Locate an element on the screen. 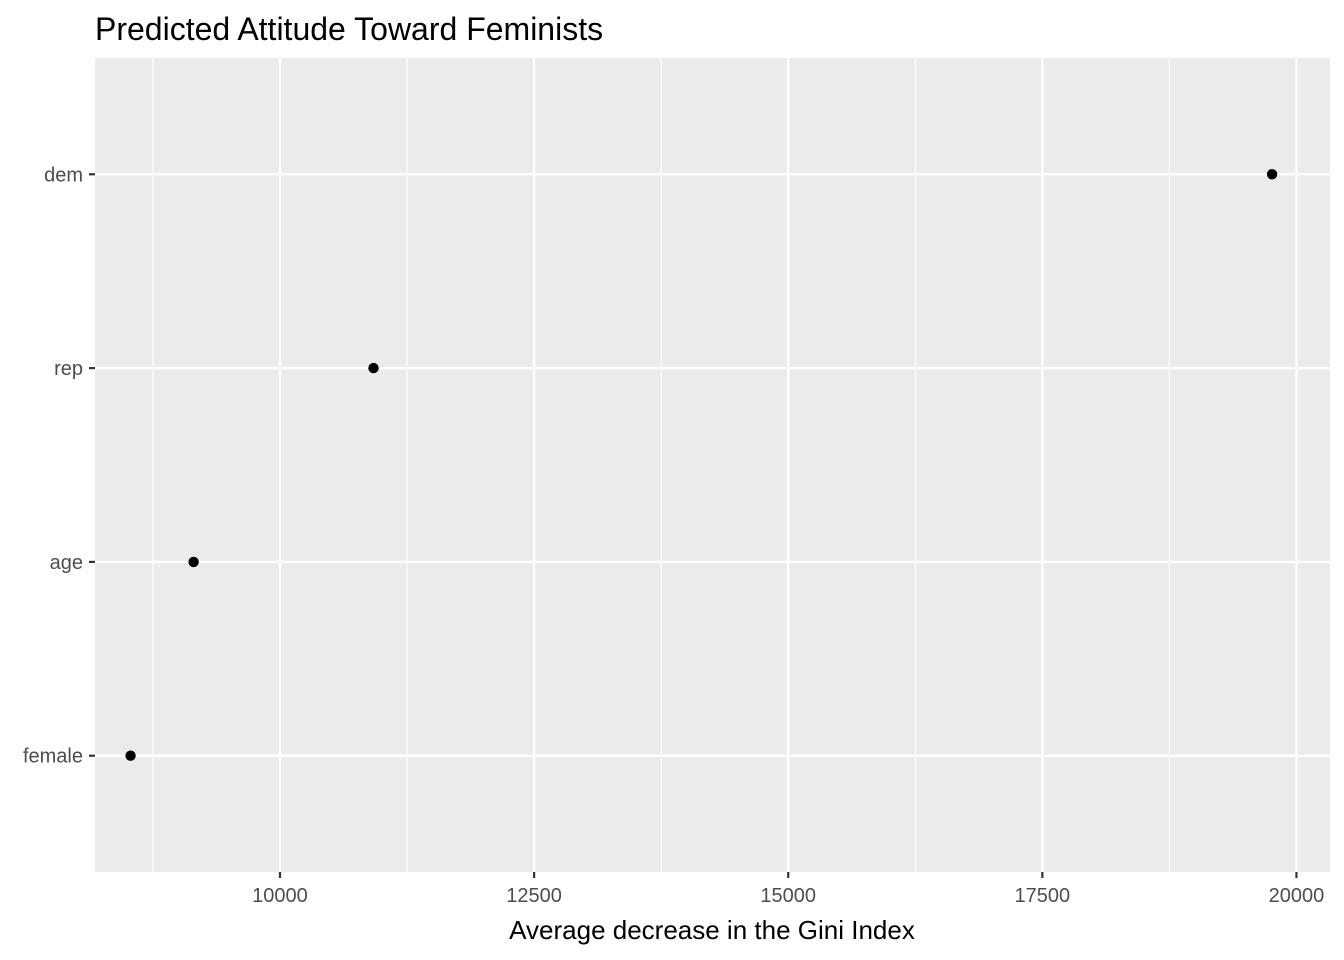  data-point-rep is located at coordinates (373, 368).